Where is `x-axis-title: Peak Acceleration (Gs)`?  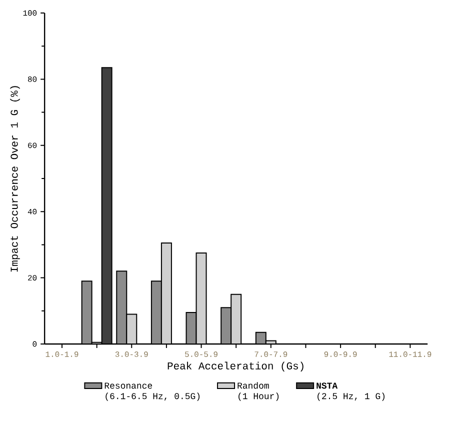
x-axis-title: Peak Acceleration (Gs) is located at coordinates (236, 367).